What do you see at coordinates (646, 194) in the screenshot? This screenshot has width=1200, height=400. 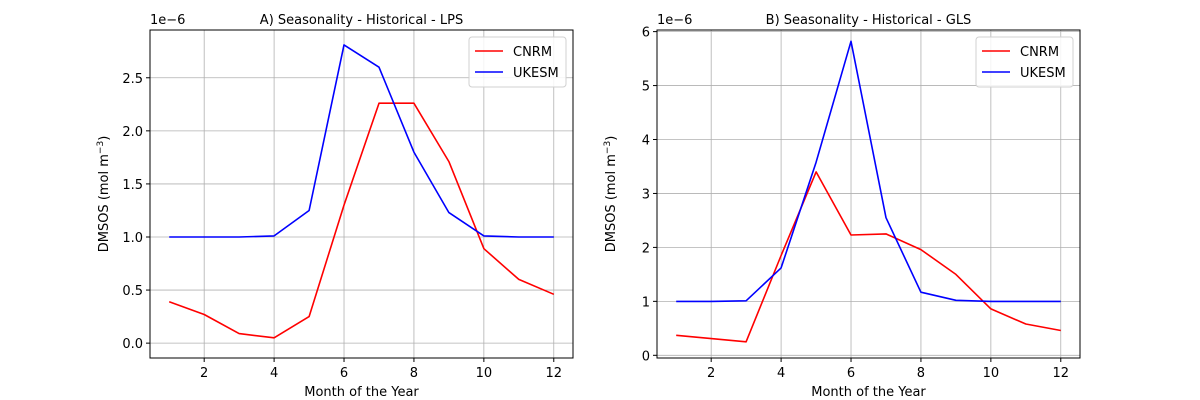 I see `y-tick-label: 3` at bounding box center [646, 194].